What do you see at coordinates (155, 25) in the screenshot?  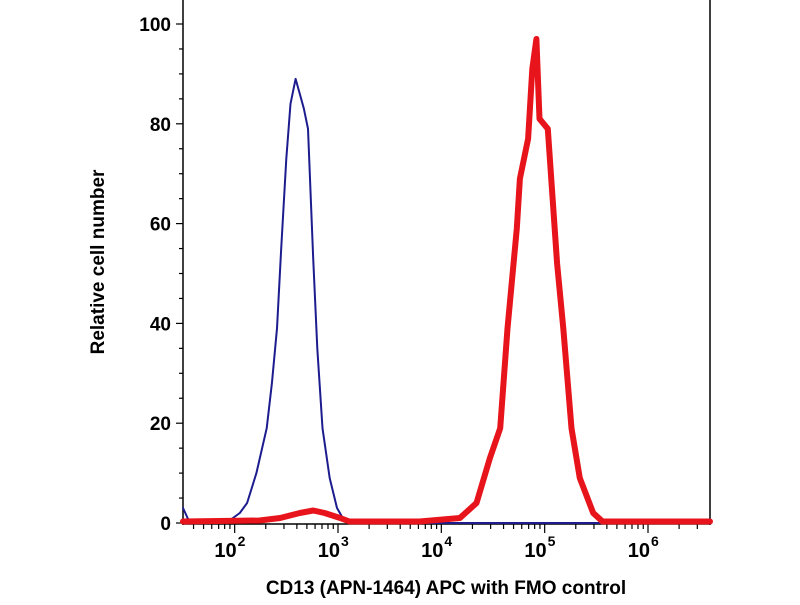 I see `y-tick-label: 100` at bounding box center [155, 25].